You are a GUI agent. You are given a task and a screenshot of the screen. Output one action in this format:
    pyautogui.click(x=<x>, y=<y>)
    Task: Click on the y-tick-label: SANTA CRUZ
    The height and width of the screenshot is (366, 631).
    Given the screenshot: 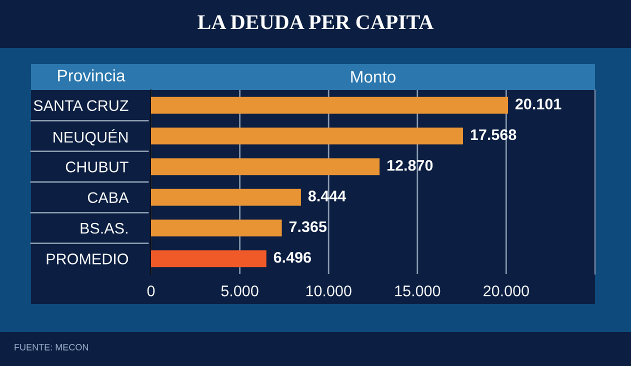 What is the action you would take?
    pyautogui.click(x=81, y=106)
    